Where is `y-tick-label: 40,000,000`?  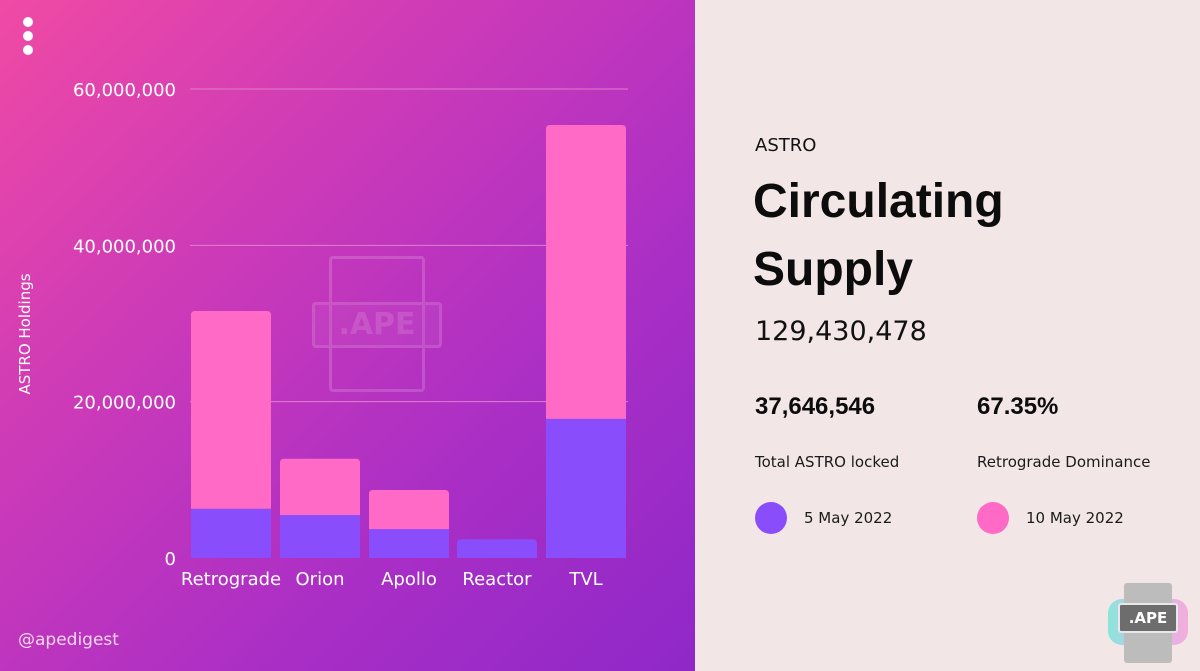 y-tick-label: 40,000,000 is located at coordinates (124, 246).